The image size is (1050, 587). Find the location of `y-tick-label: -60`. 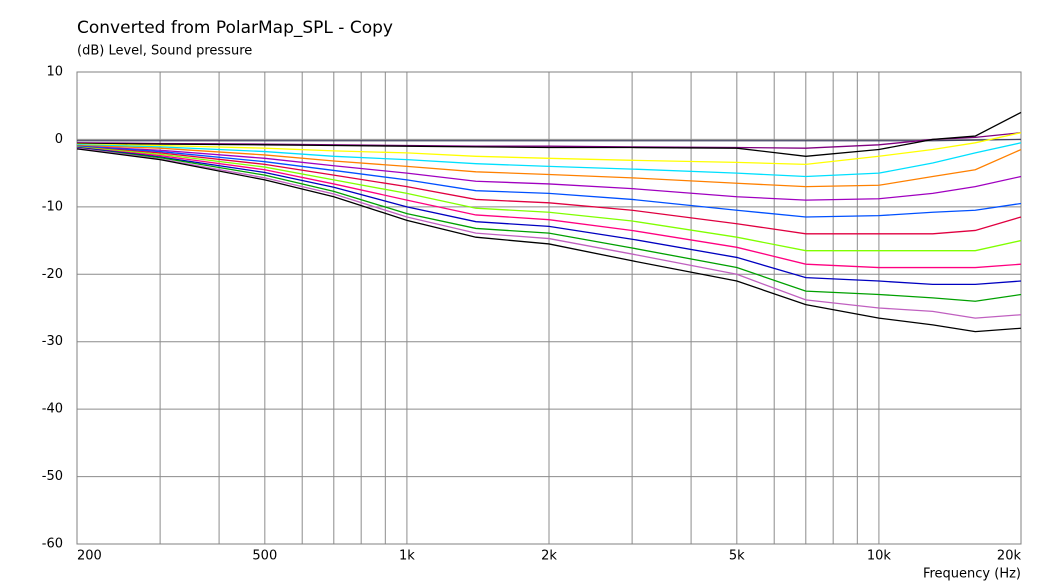

y-tick-label: -60 is located at coordinates (52, 544).